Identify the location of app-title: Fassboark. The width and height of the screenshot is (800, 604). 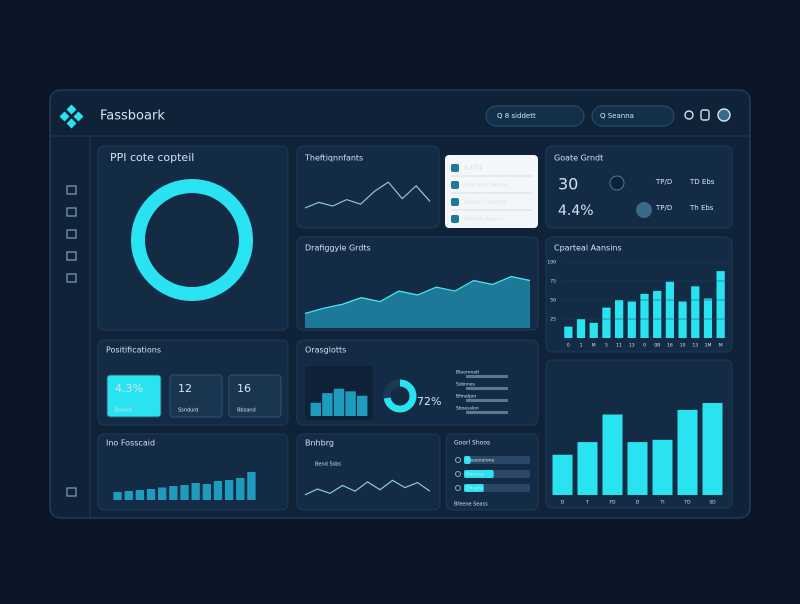
(132, 116).